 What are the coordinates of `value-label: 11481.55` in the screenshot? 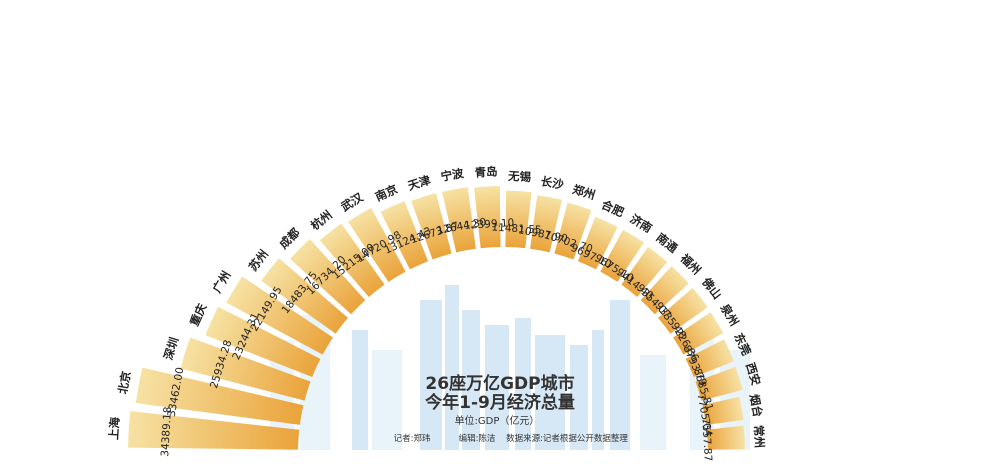 It's located at (516, 228).